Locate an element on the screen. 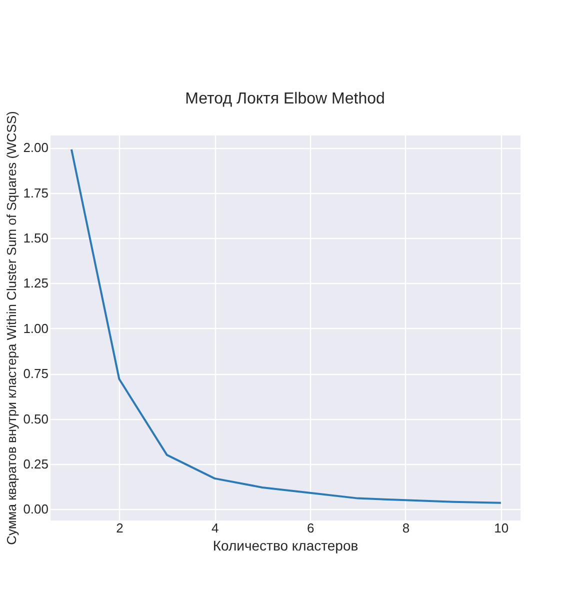  y-tick-label: 1.00 is located at coordinates (35, 328).